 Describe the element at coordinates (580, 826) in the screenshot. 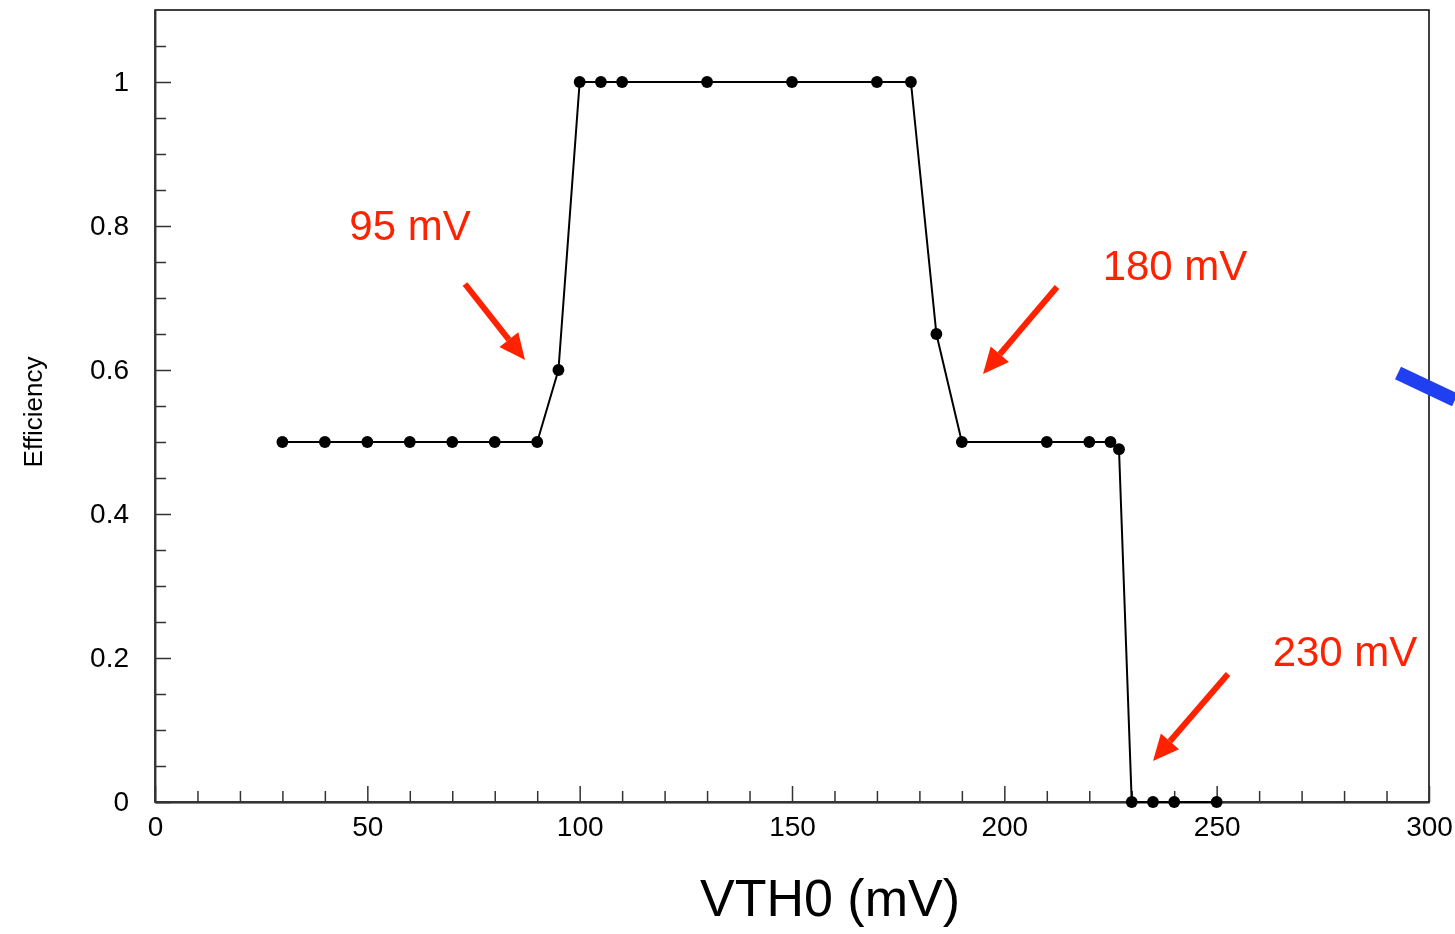

I see `x-tick-label: 100` at that location.